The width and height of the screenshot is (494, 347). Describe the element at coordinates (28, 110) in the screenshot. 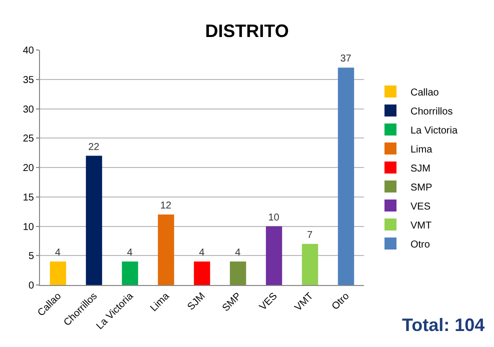

I see `y-tick-label: 30` at that location.